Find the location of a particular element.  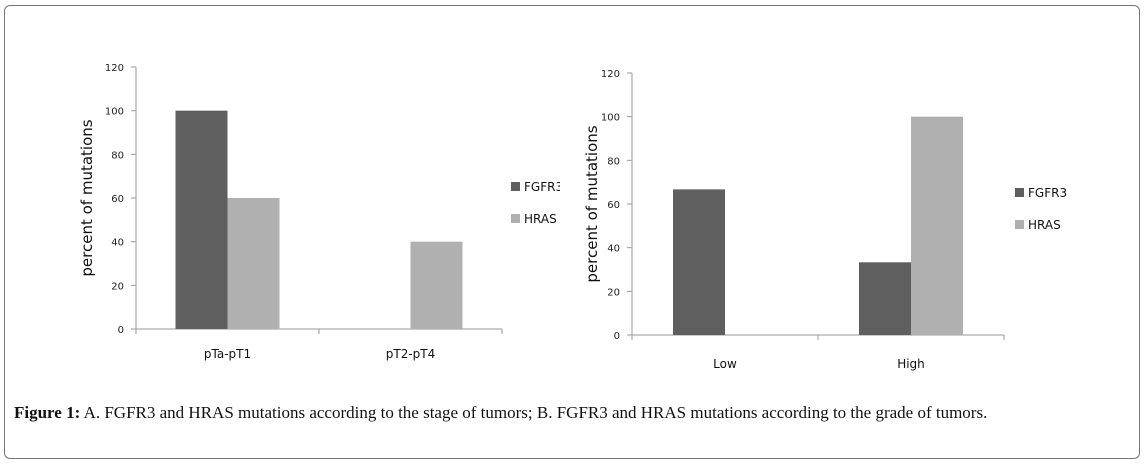

bar-fgfr3-low is located at coordinates (699, 262).